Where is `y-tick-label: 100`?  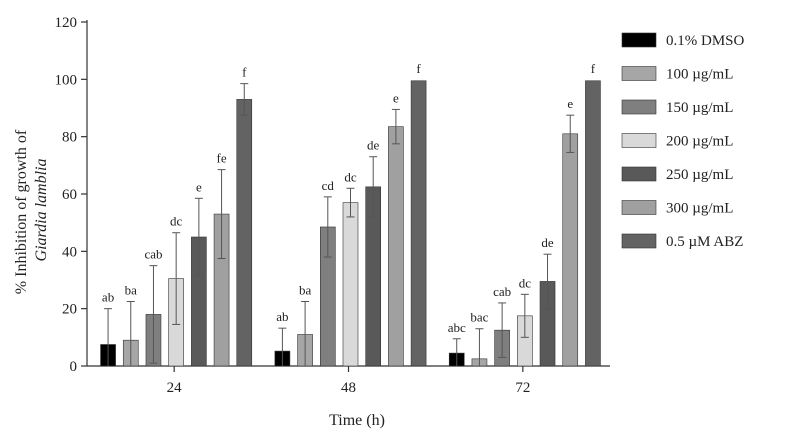
y-tick-label: 100 is located at coordinates (66, 80).